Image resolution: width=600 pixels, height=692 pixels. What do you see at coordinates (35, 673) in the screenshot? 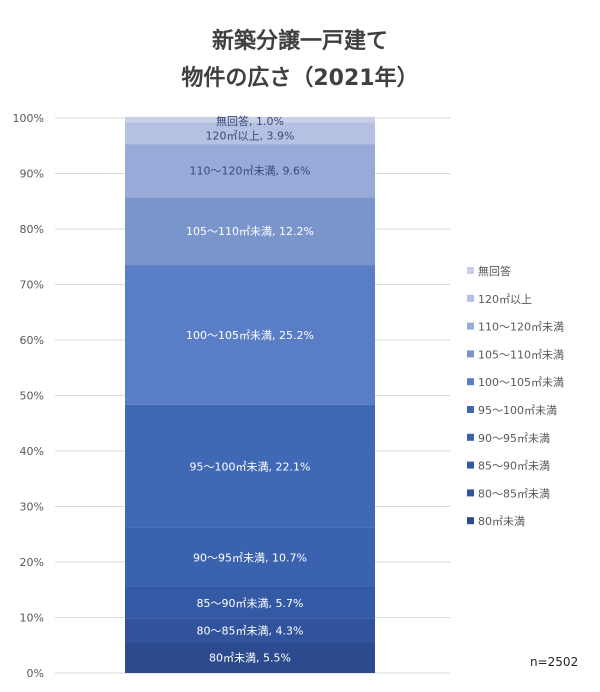
I see `y-tick-label: 0%` at bounding box center [35, 673].